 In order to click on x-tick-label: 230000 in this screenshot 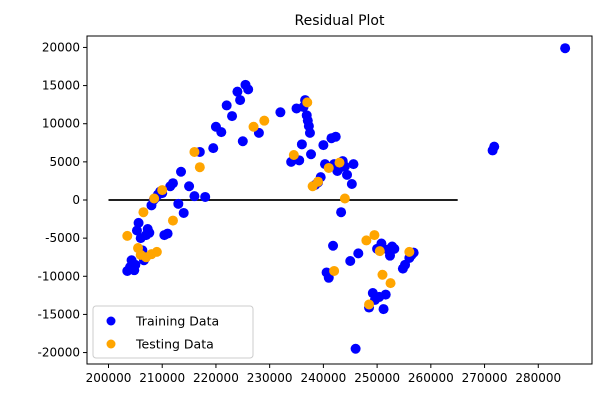, I will do `click(270, 378)`.